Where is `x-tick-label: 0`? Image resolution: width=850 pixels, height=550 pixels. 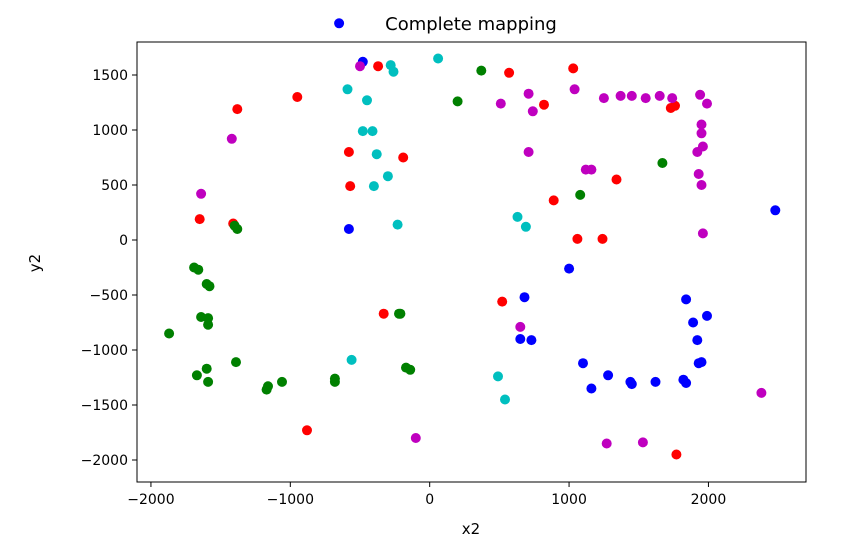 x-tick-label: 0 is located at coordinates (429, 500).